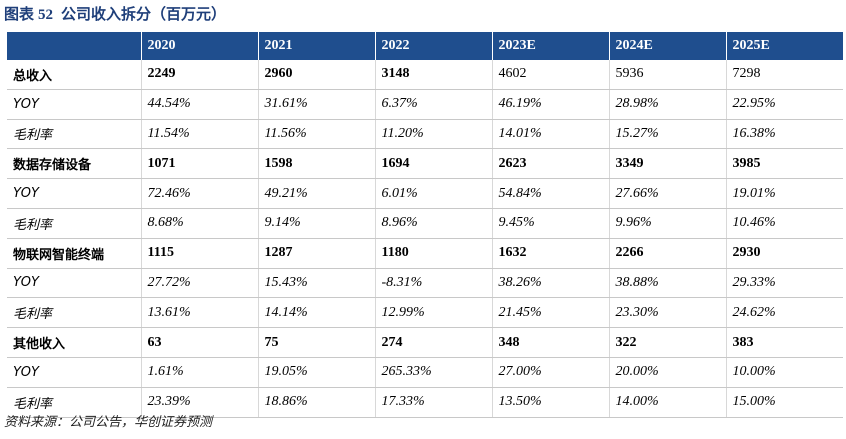 This screenshot has width=846, height=439. Describe the element at coordinates (667, 193) in the screenshot. I see `table-cell: 27.66%` at that location.